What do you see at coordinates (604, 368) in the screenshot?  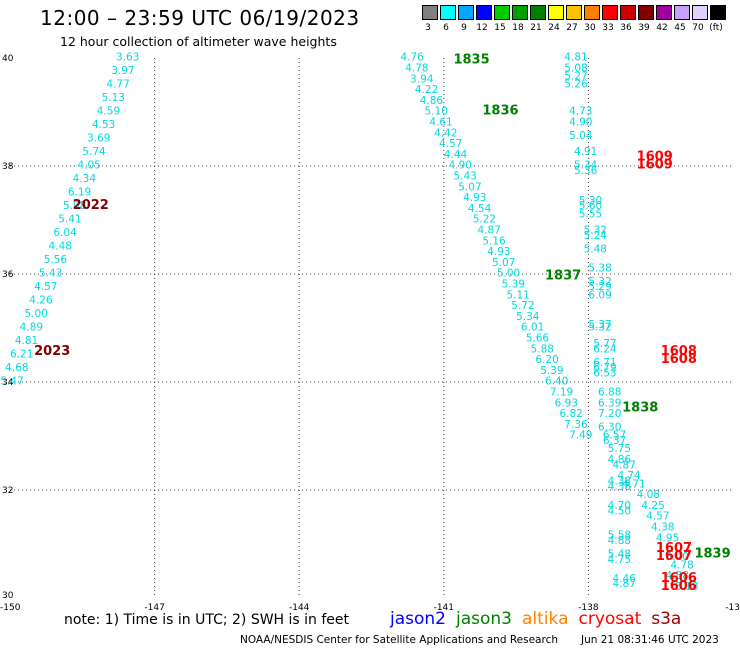 I see `swh-value: 6.79` at bounding box center [604, 368].